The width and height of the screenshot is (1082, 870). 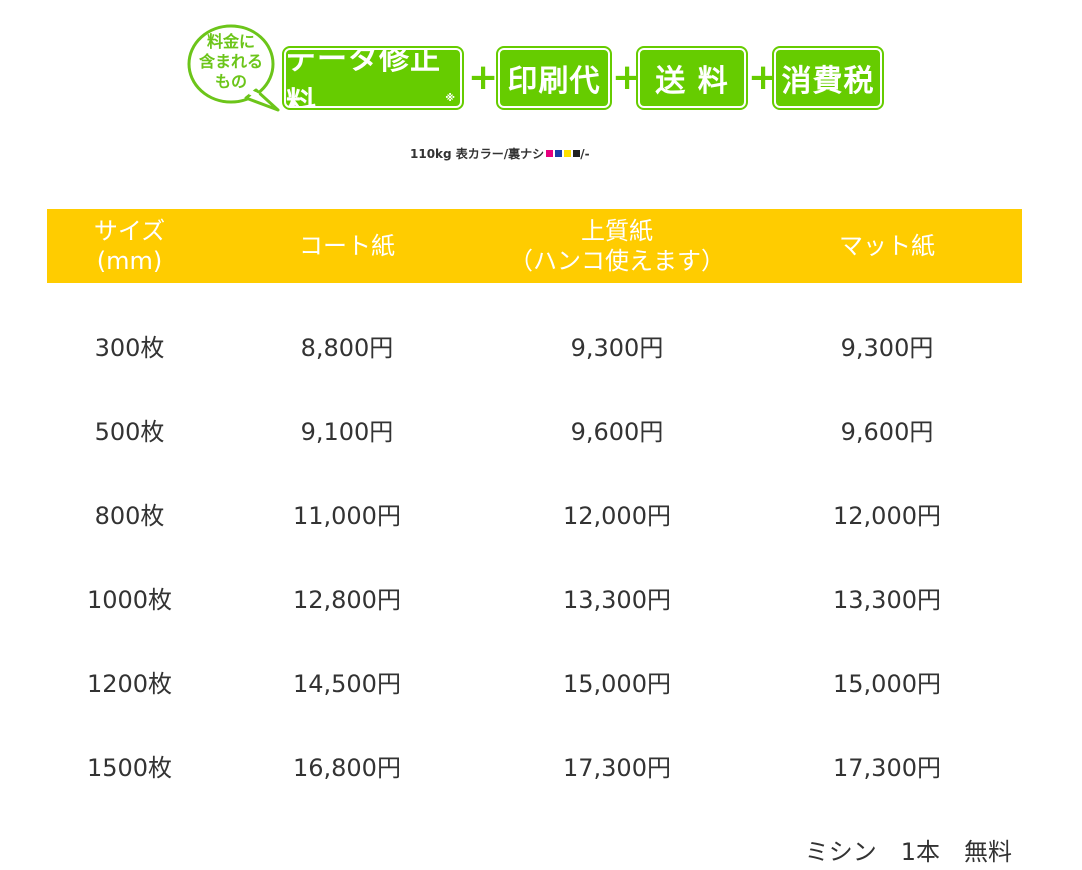 What do you see at coordinates (230, 41) in the screenshot?
I see `bubble-line-1: 料金に` at bounding box center [230, 41].